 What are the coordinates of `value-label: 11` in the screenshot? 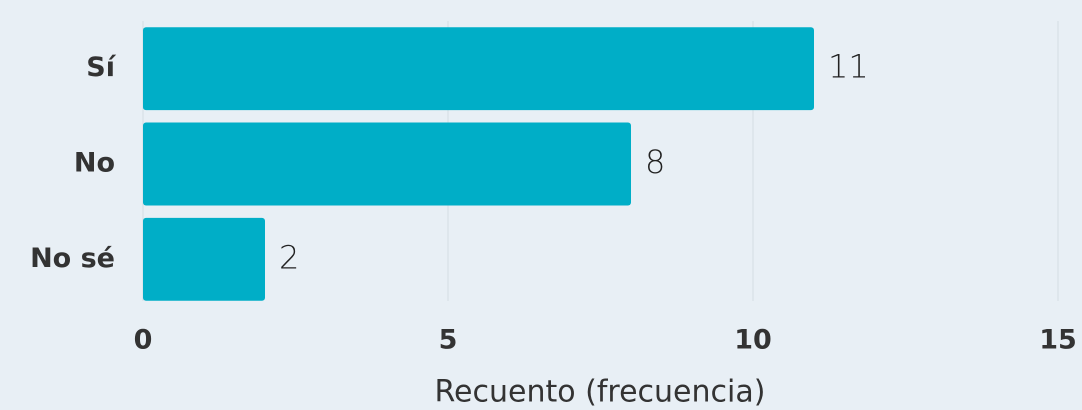 It's located at (848, 67).